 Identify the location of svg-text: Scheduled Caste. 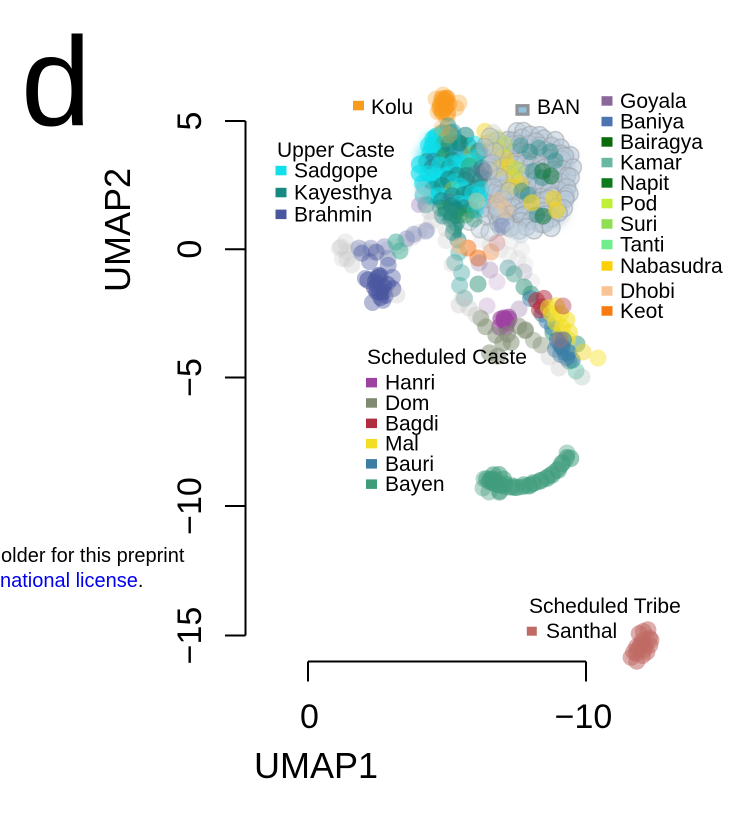
(447, 357).